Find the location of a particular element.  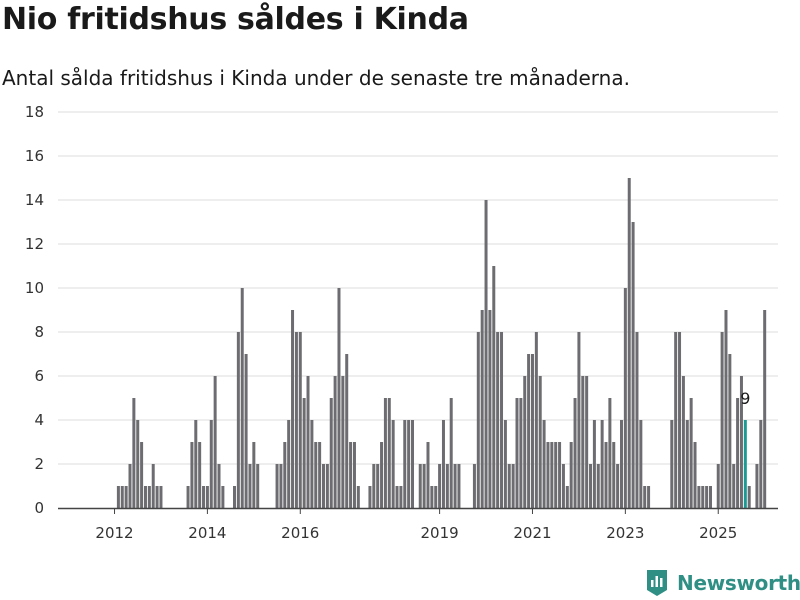

x-tick-label: 2019 is located at coordinates (440, 533).